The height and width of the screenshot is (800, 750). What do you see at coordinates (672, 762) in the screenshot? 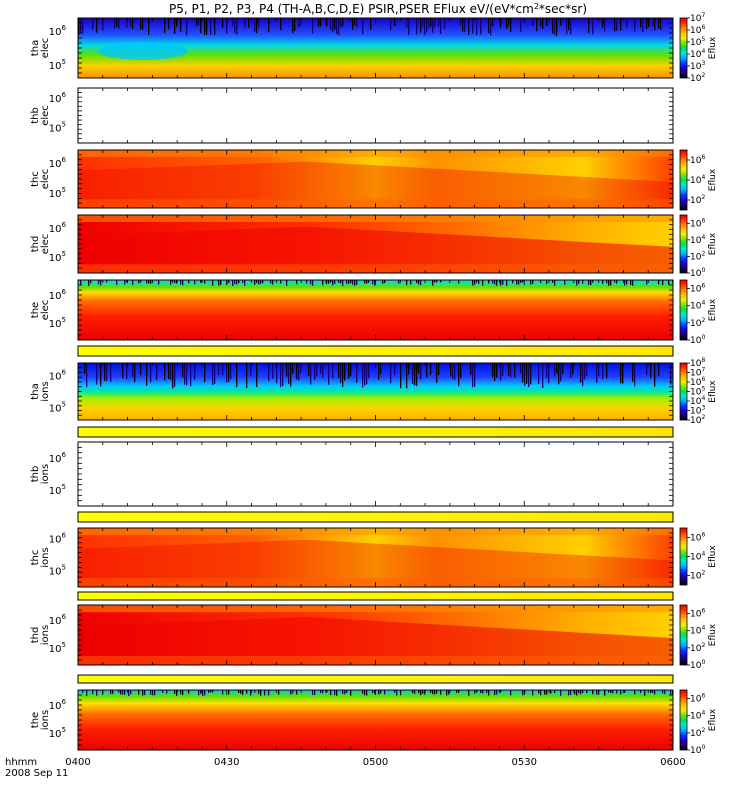
I see `xtick-label: 0600` at bounding box center [672, 762].